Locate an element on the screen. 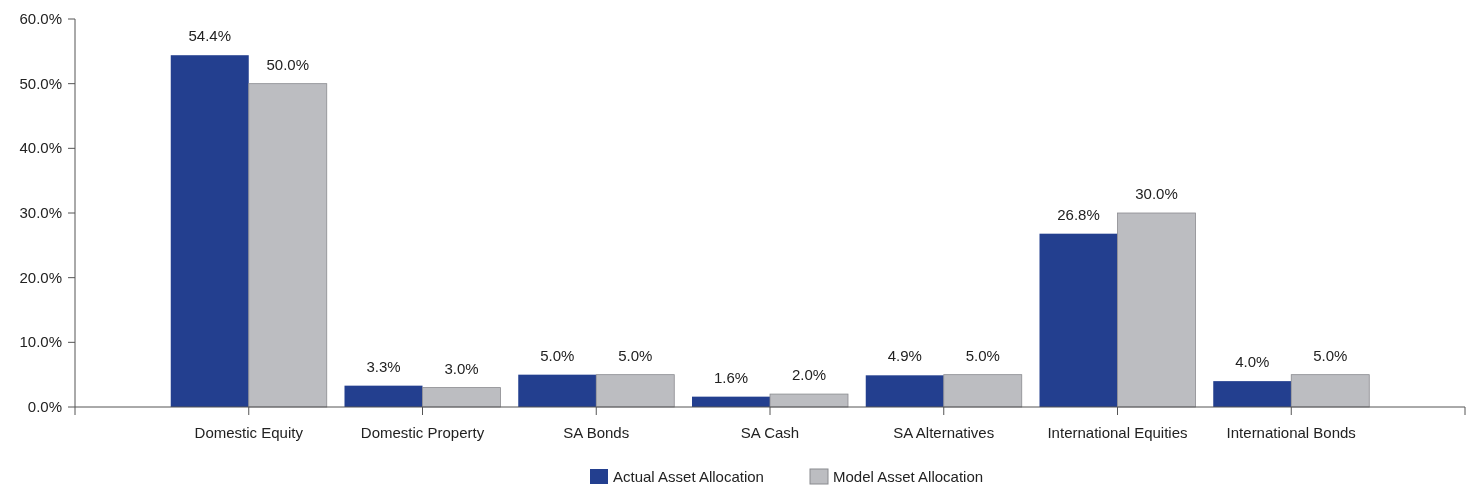 The height and width of the screenshot is (490, 1473). x-tick-label: SA Cash is located at coordinates (770, 432).